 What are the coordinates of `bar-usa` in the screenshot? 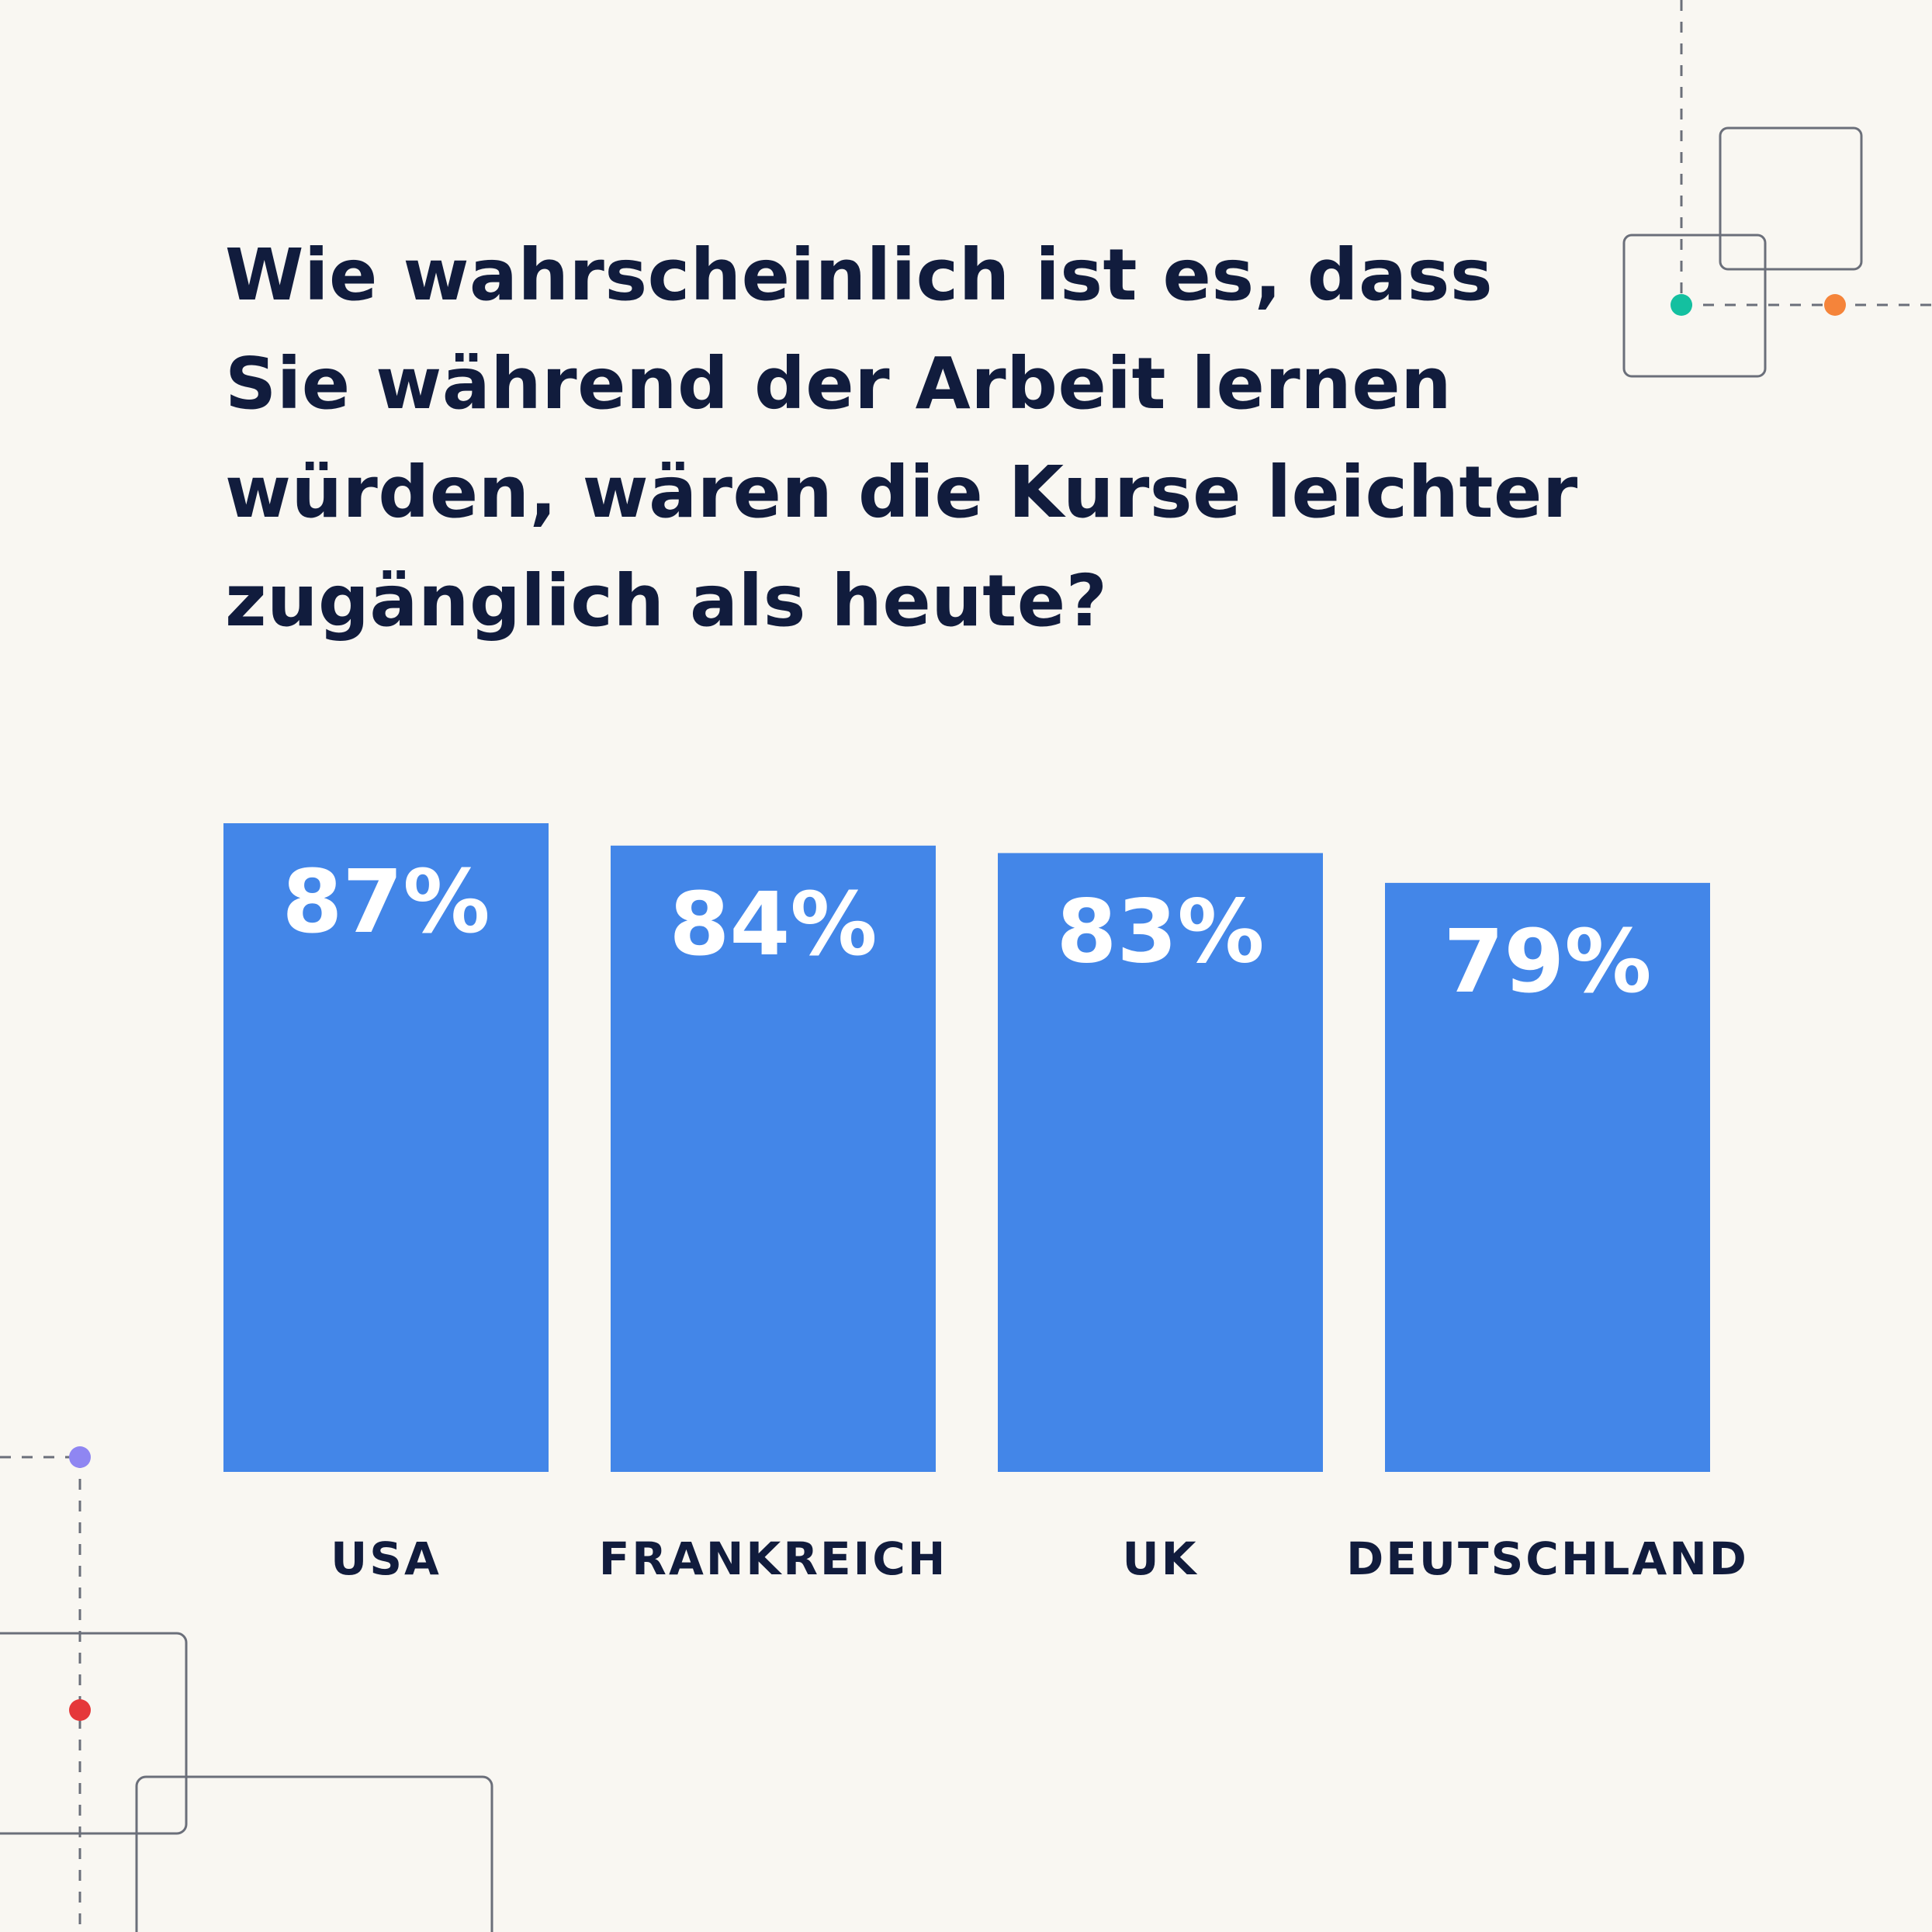 It's located at (386, 1147).